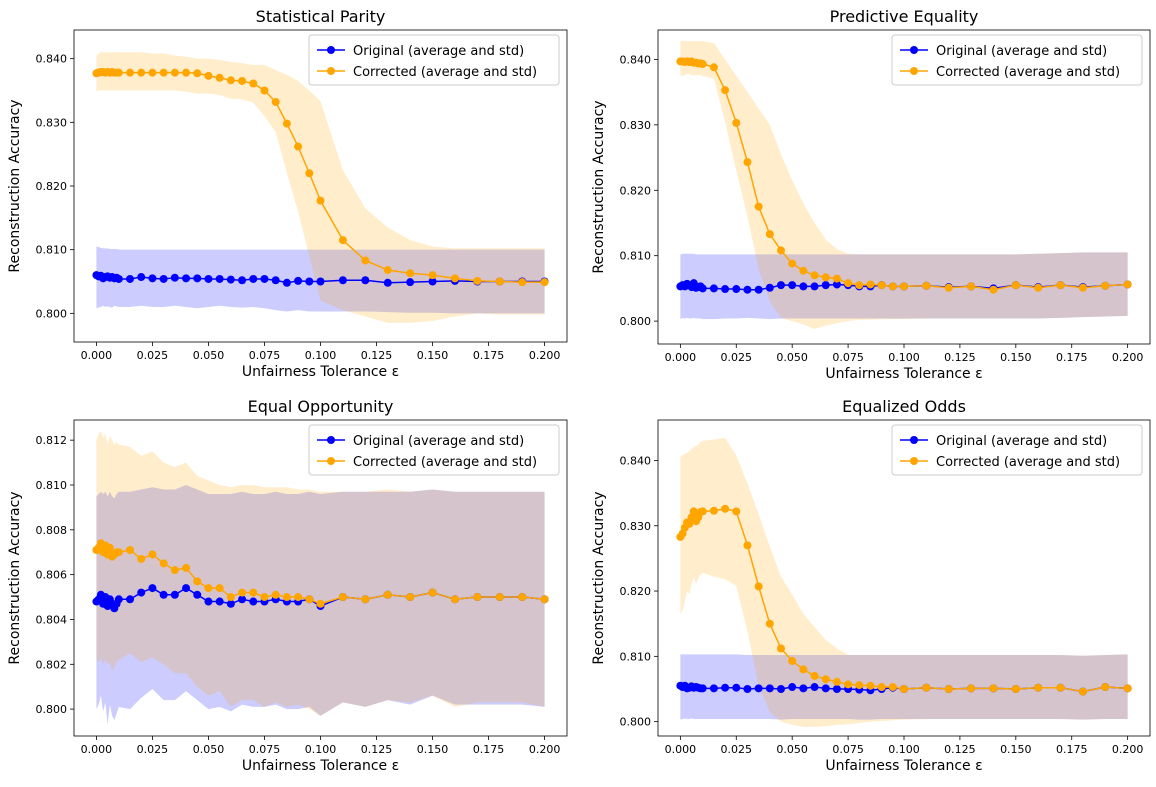 The image size is (1156, 787). What do you see at coordinates (904, 406) in the screenshot?
I see `chart-title: Equalized Odds` at bounding box center [904, 406].